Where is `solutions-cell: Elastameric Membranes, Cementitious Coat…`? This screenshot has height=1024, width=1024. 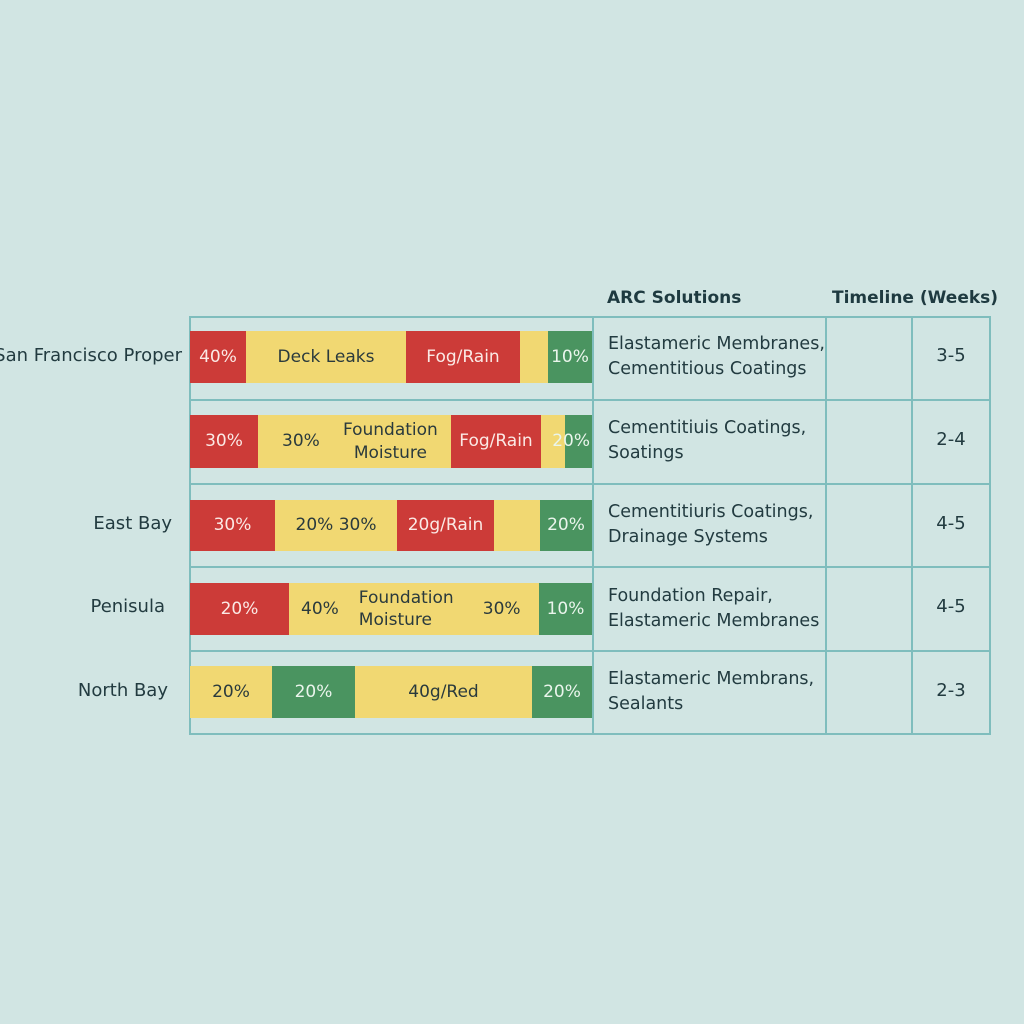
solutions-cell: Elastameric Membranes, Cementitious Coat… is located at coordinates (716, 357).